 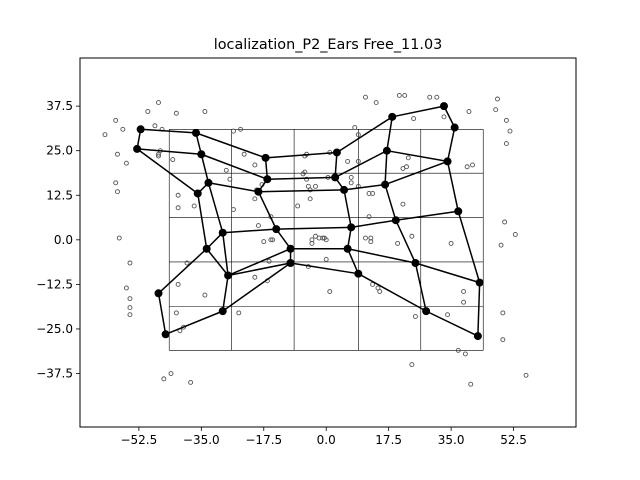 I want to click on x-tick-label: −35.0, so click(x=201, y=440).